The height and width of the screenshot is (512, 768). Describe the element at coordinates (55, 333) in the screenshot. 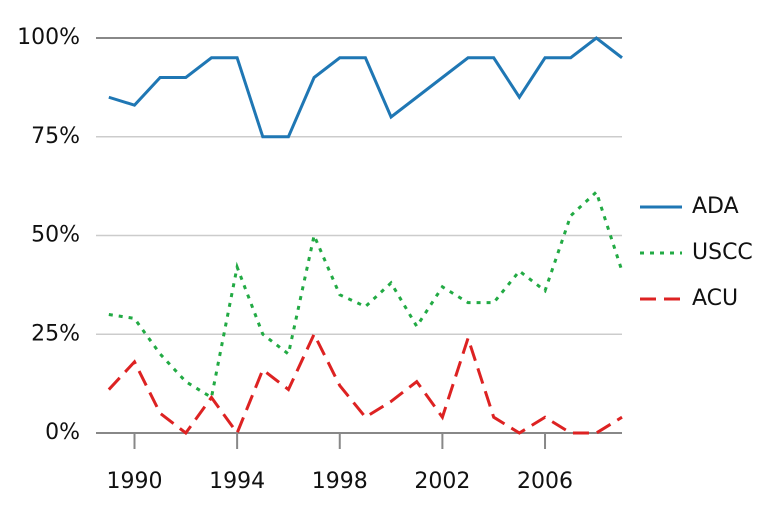

I see `y-tick-label: 25%` at that location.